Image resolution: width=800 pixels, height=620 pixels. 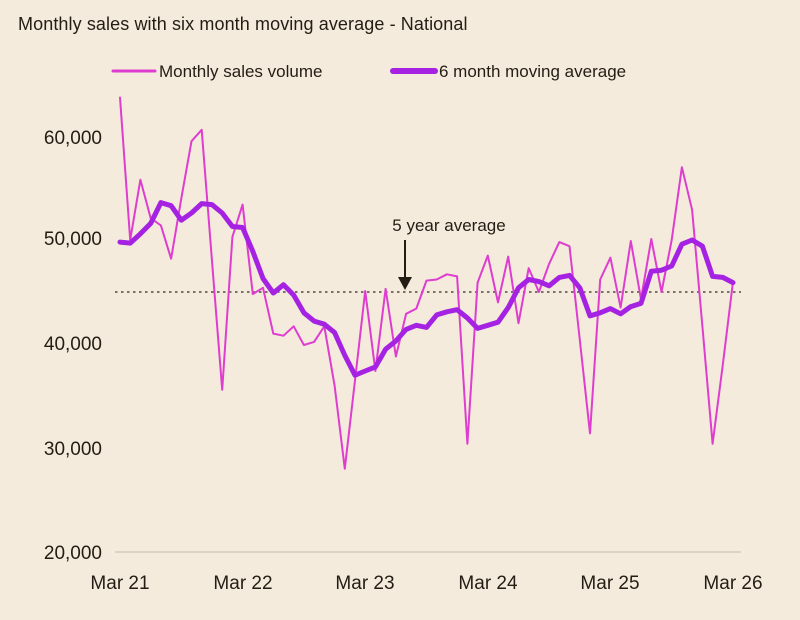 I want to click on y-tick-30000: 30,000, so click(x=73, y=449).